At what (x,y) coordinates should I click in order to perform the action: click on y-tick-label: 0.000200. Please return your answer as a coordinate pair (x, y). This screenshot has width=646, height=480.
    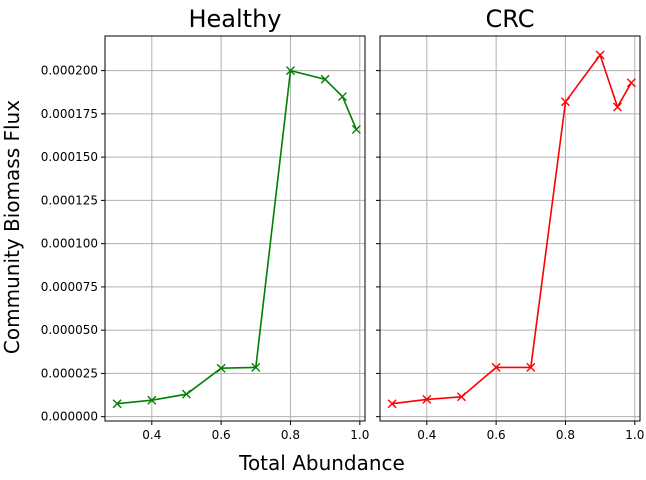
    Looking at the image, I should click on (69, 71).